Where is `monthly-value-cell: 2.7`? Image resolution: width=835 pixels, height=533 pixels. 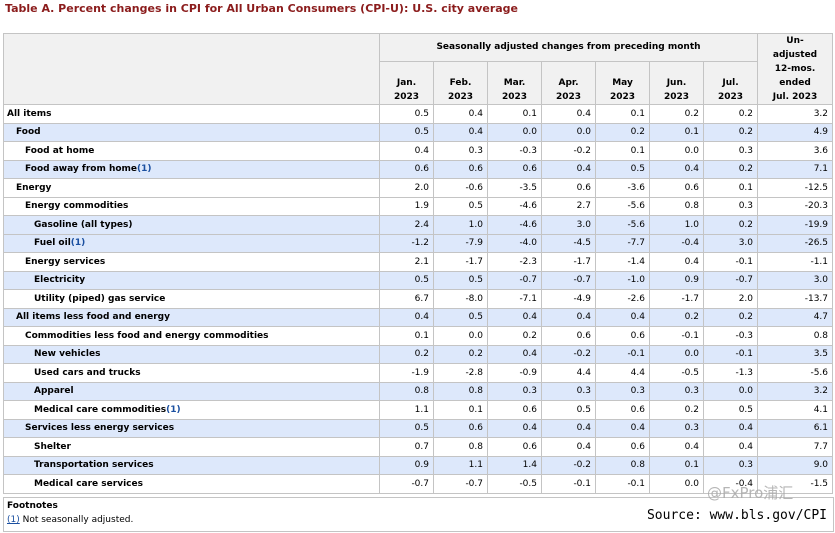 monthly-value-cell: 2.7 is located at coordinates (568, 206).